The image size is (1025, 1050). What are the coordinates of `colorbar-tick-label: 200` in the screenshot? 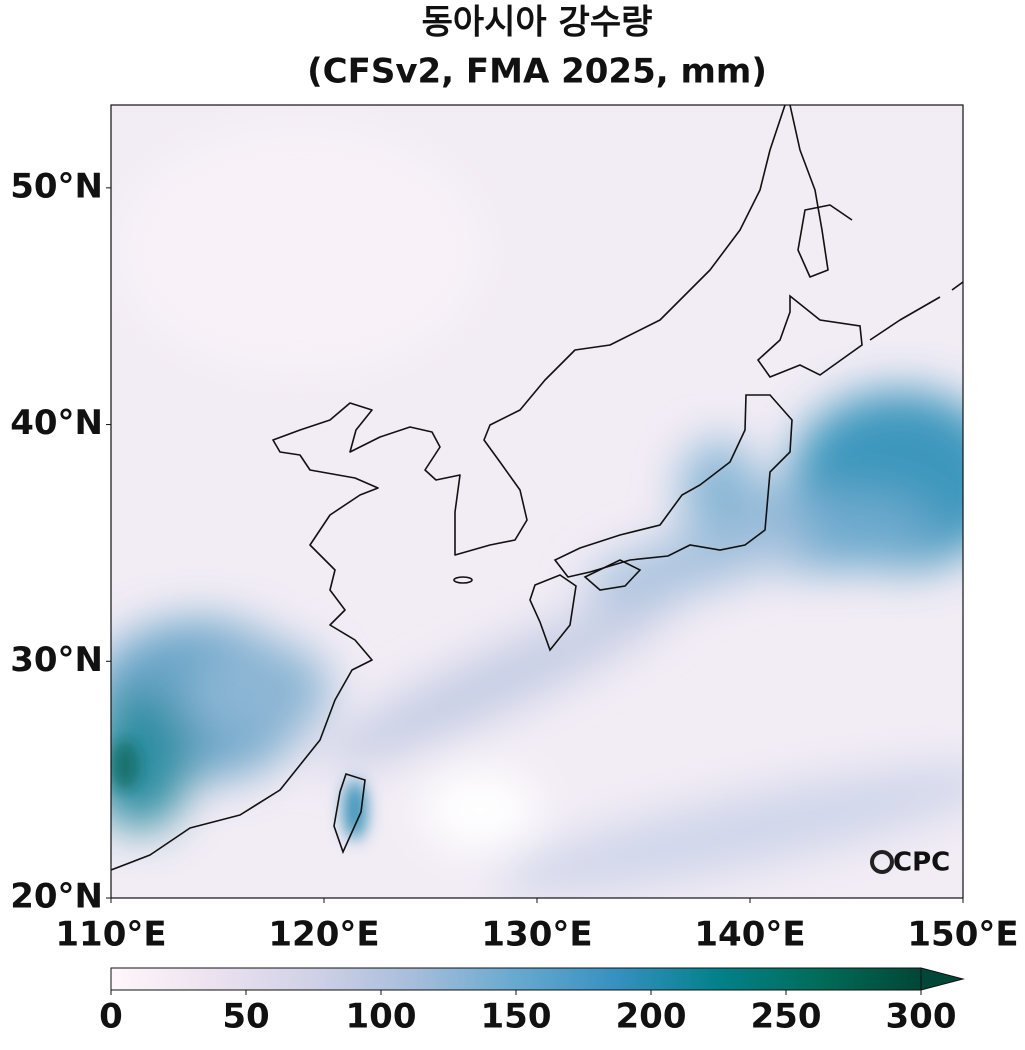 It's located at (651, 1017).